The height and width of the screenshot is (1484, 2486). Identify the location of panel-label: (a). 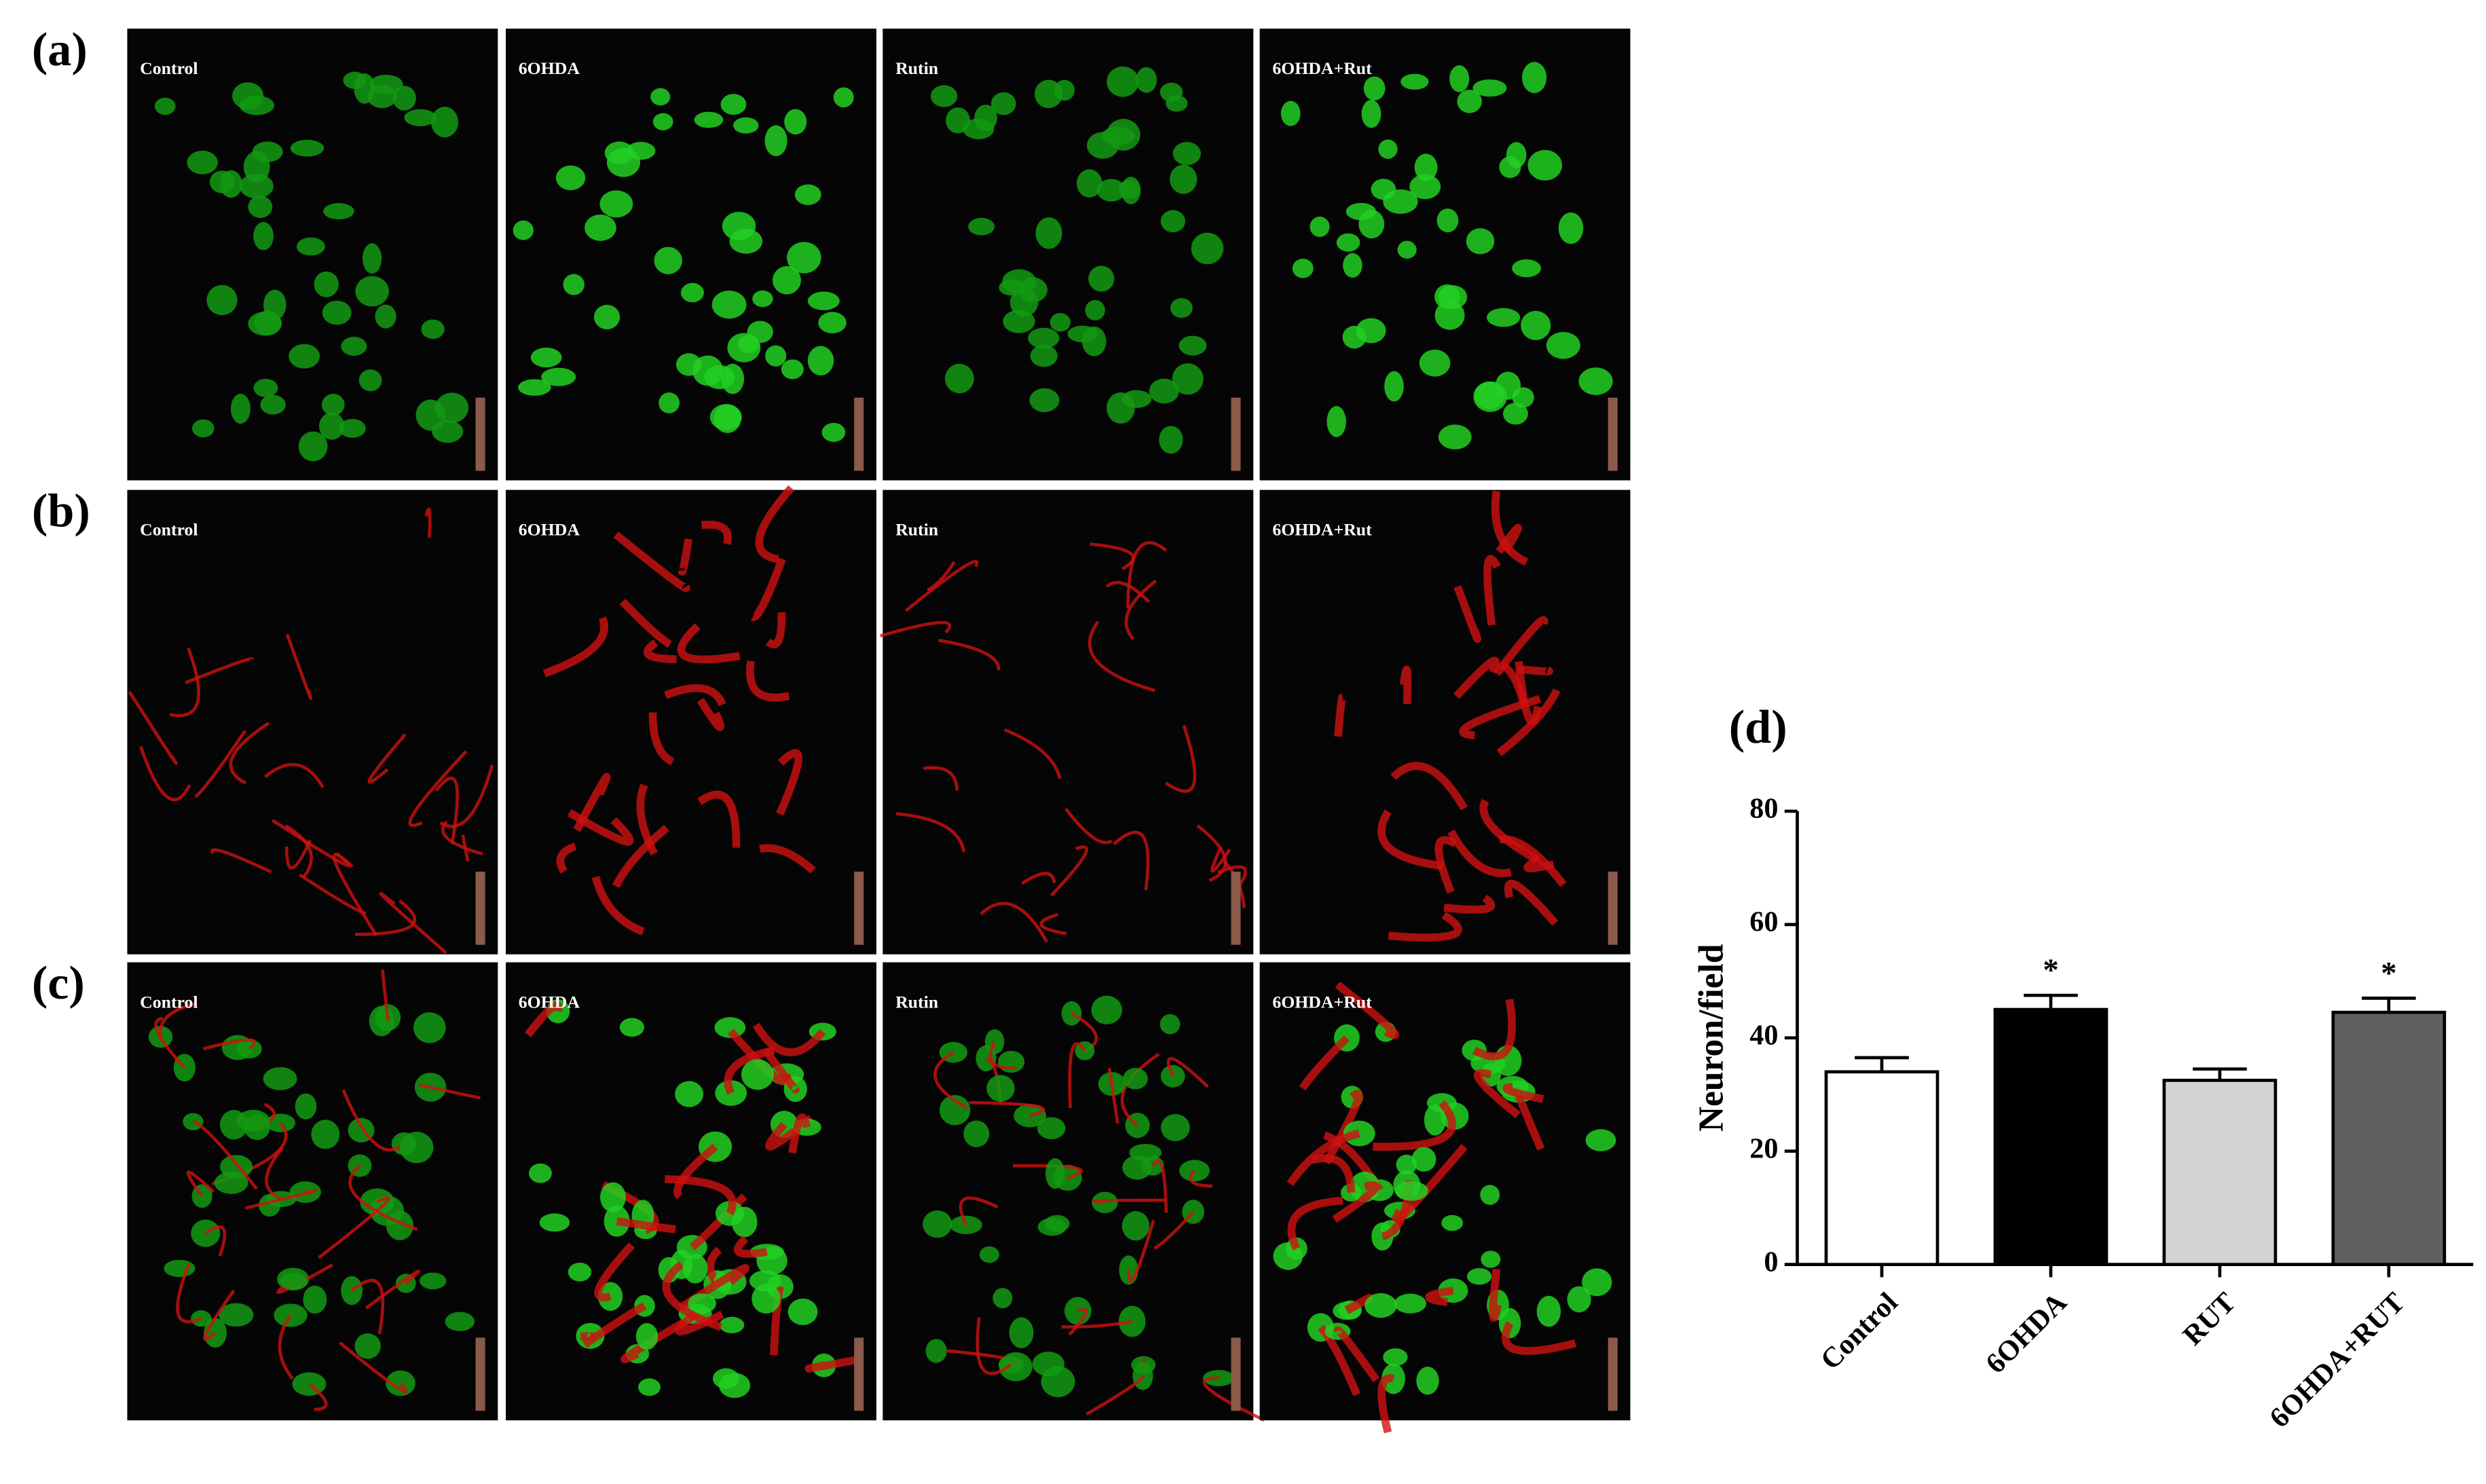
(60, 50).